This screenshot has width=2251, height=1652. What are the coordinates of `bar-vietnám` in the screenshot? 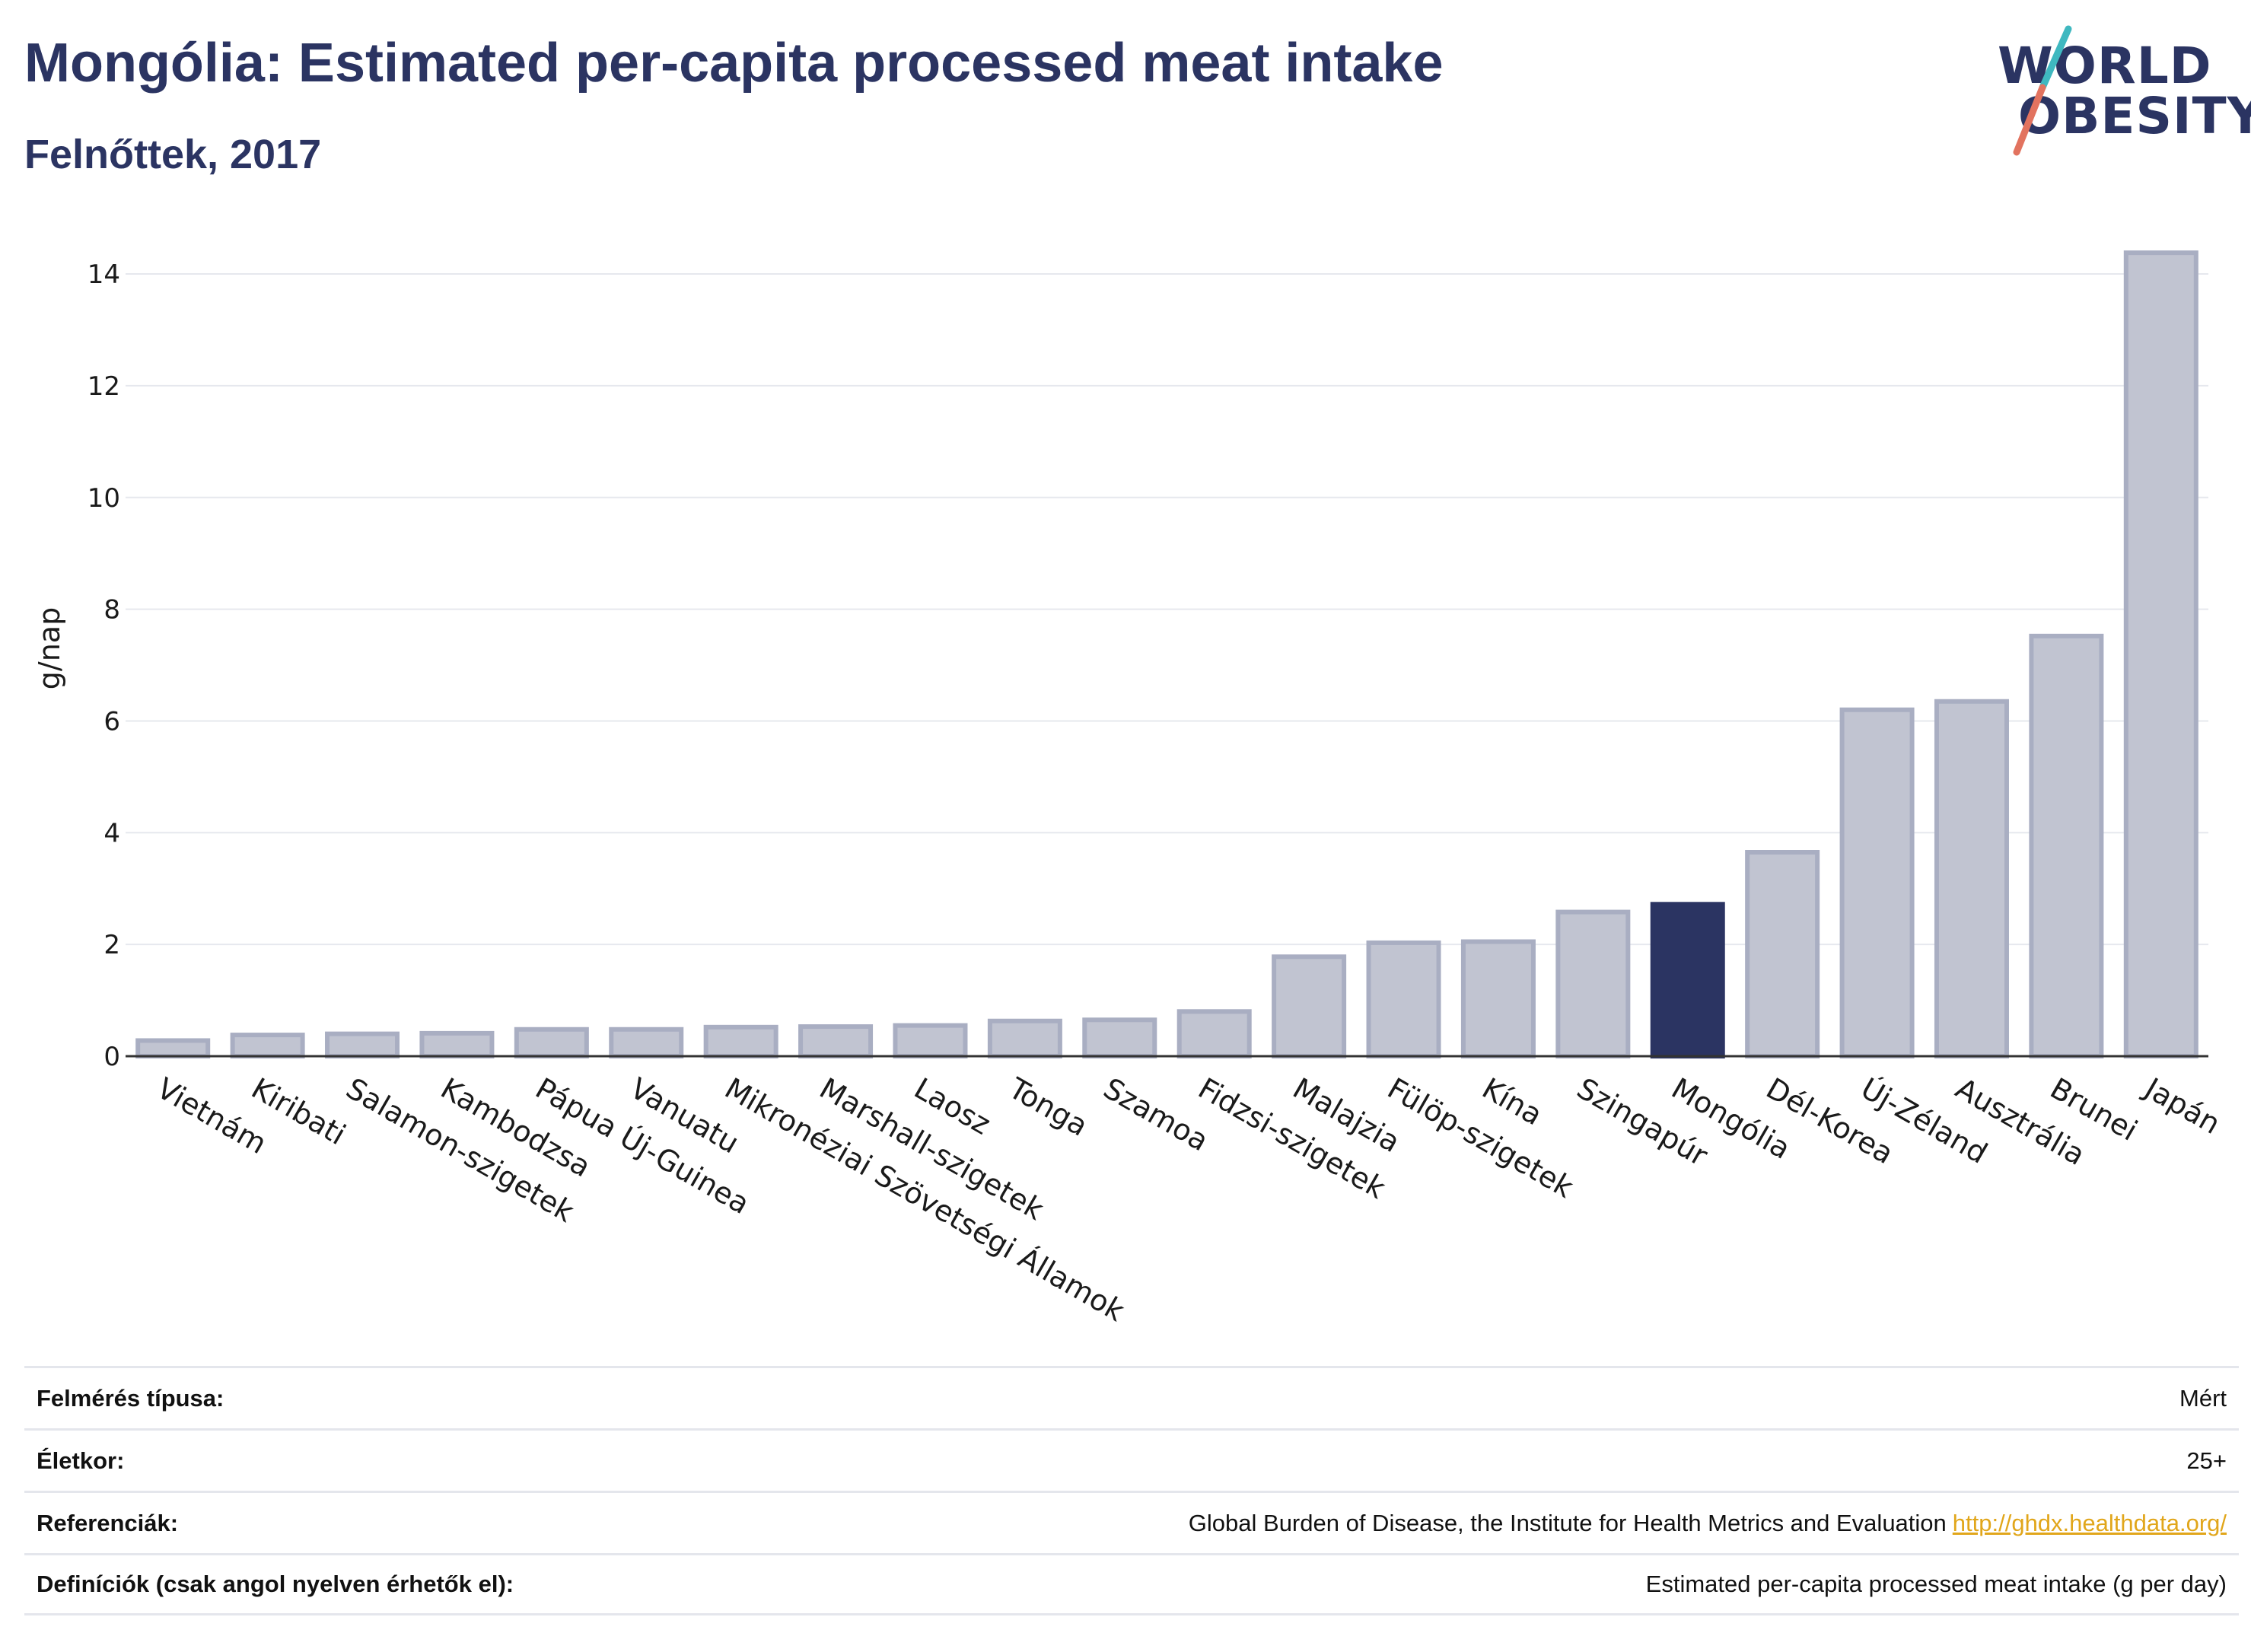 It's located at (173, 1048).